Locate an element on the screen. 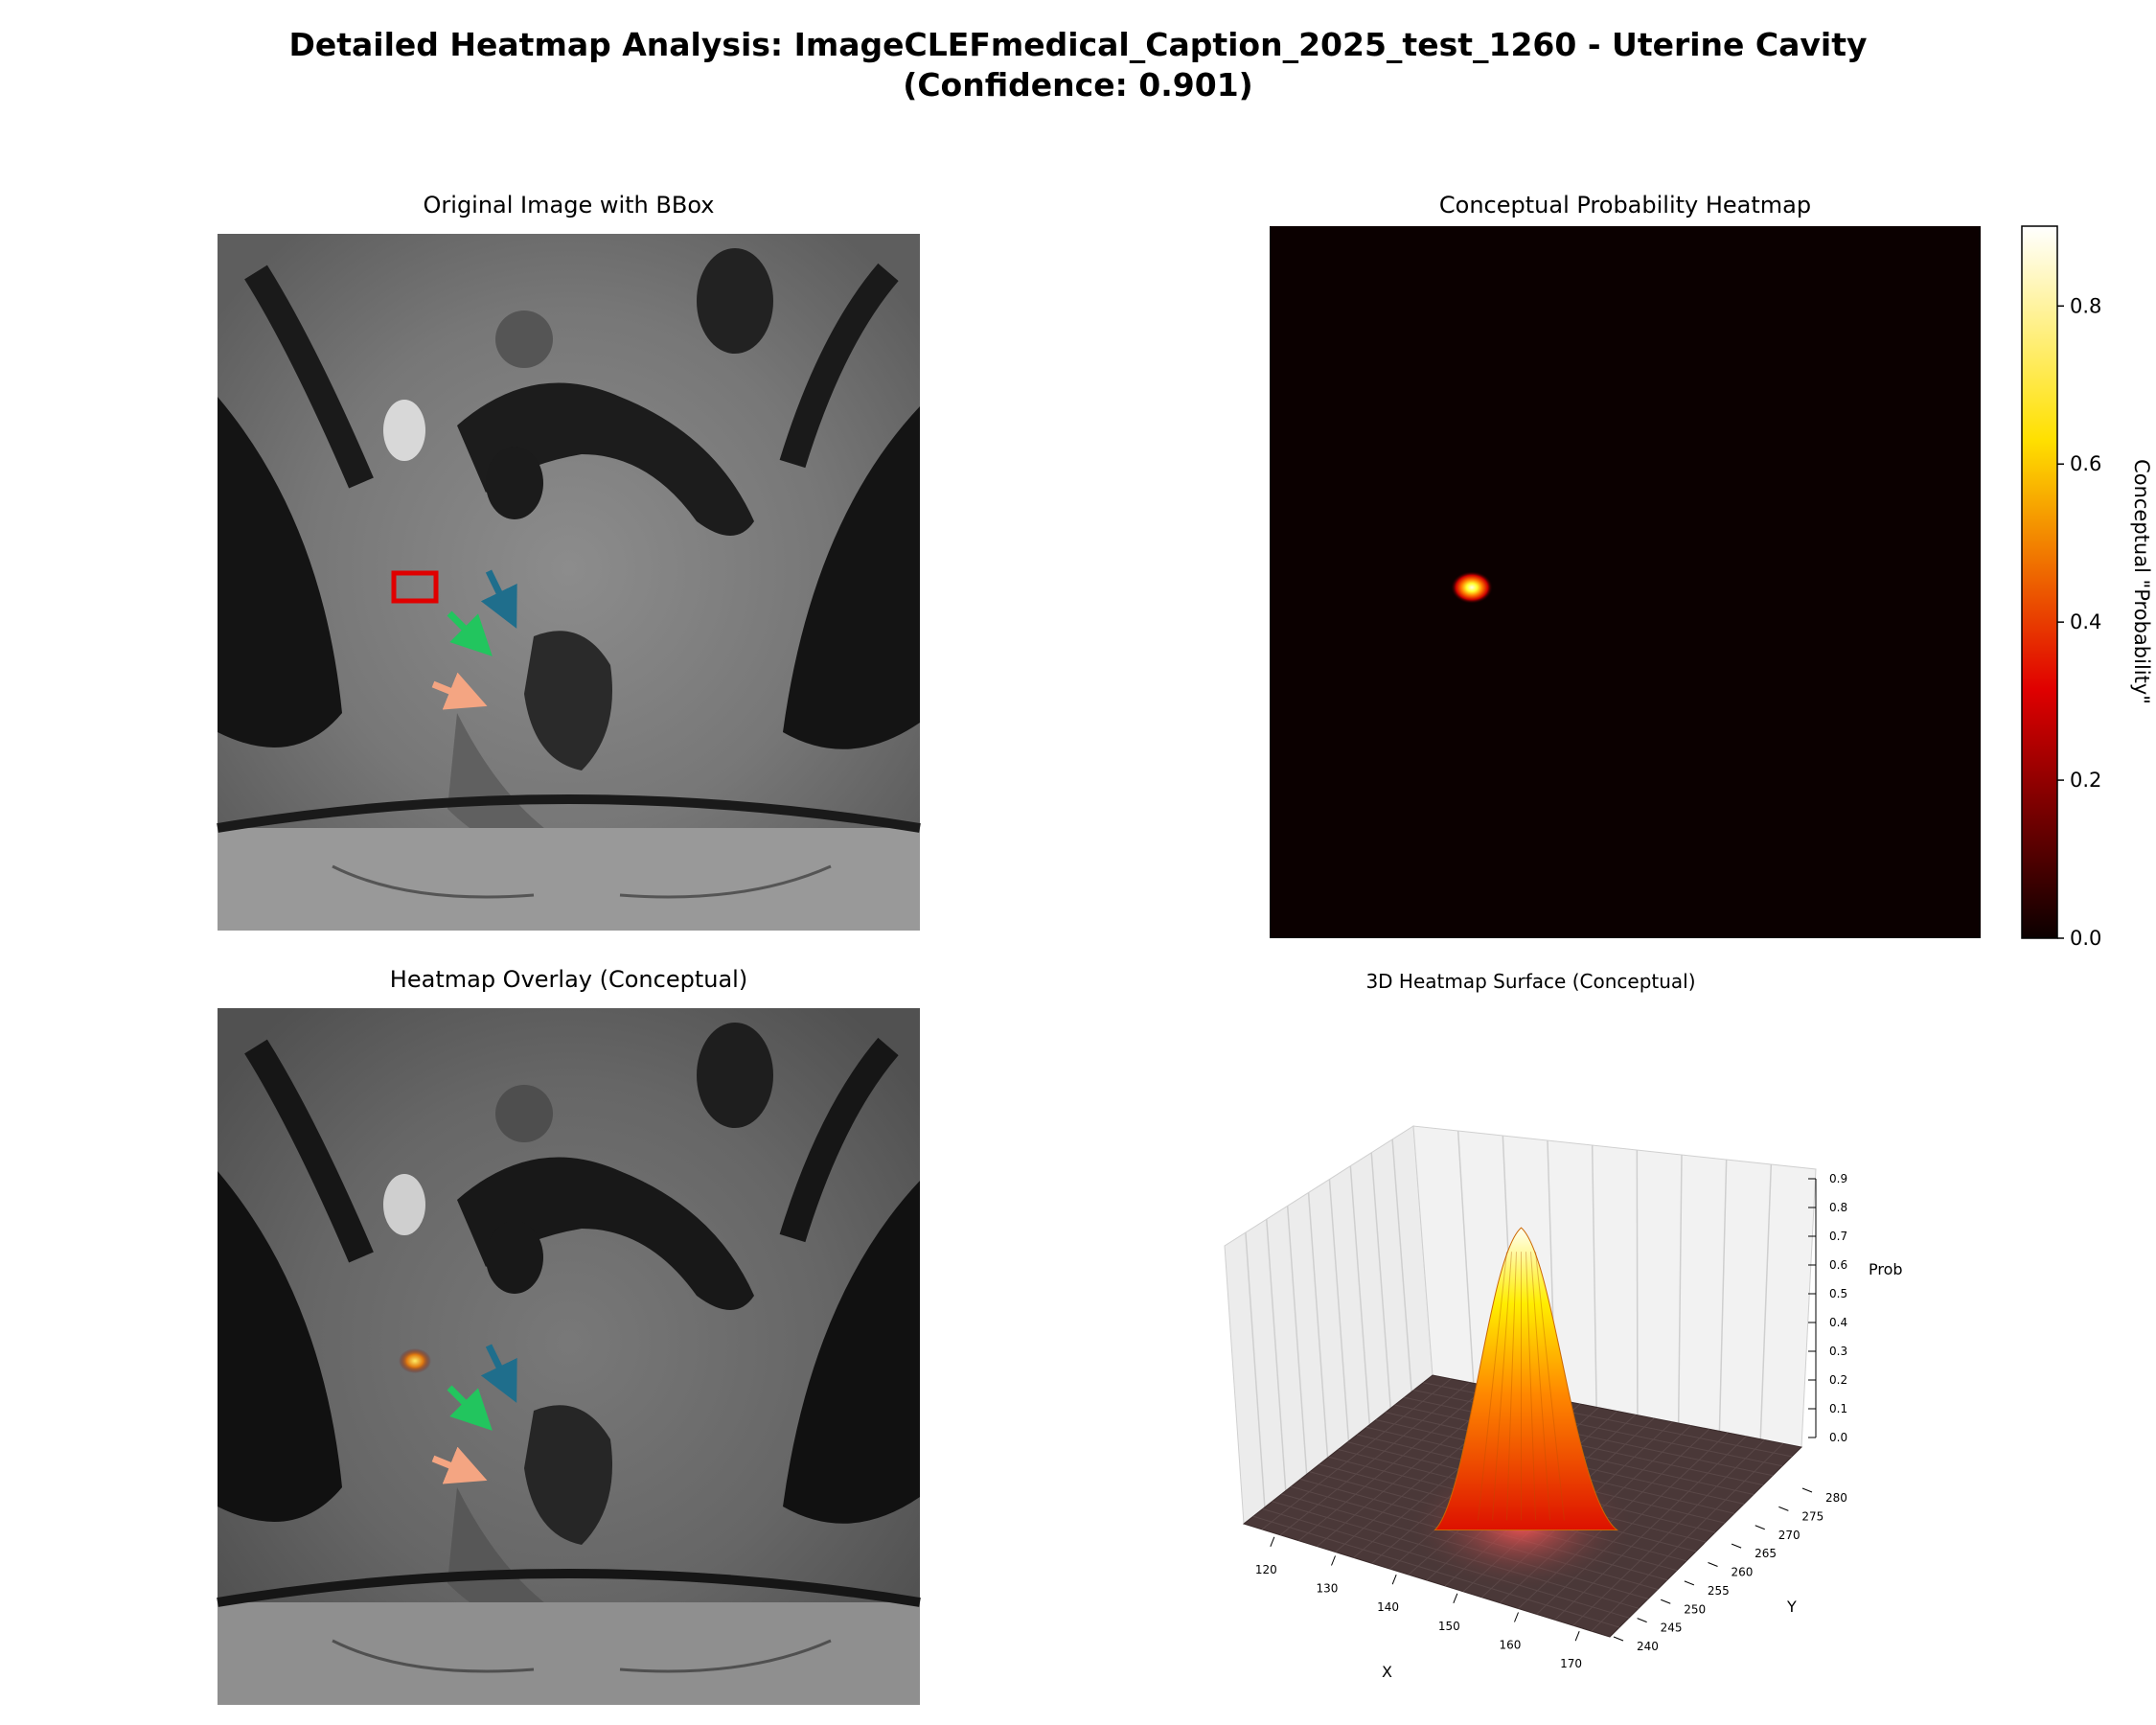 The height and width of the screenshot is (1725, 2156). y-tick-label: 255 is located at coordinates (1719, 1591).